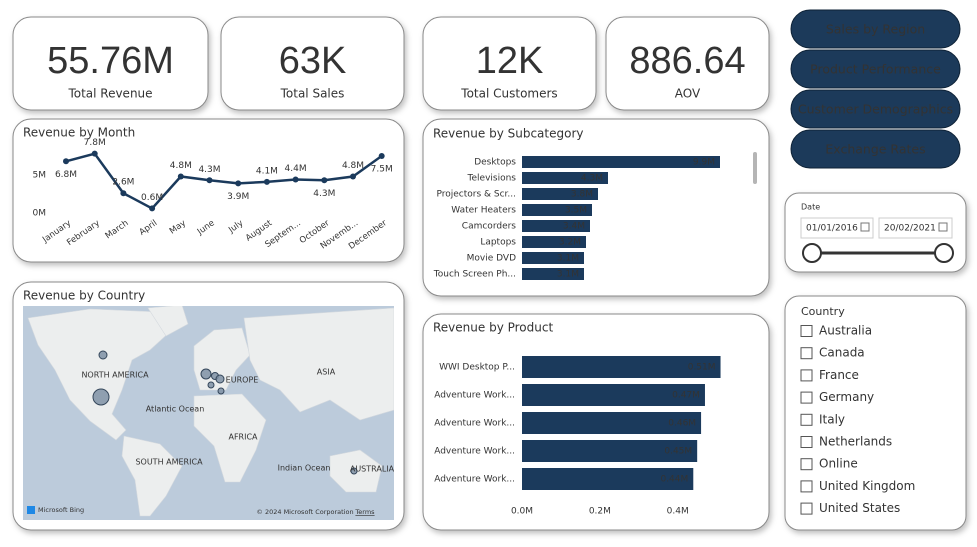  What do you see at coordinates (243, 437) in the screenshot?
I see `map-label: AFRICA` at bounding box center [243, 437].